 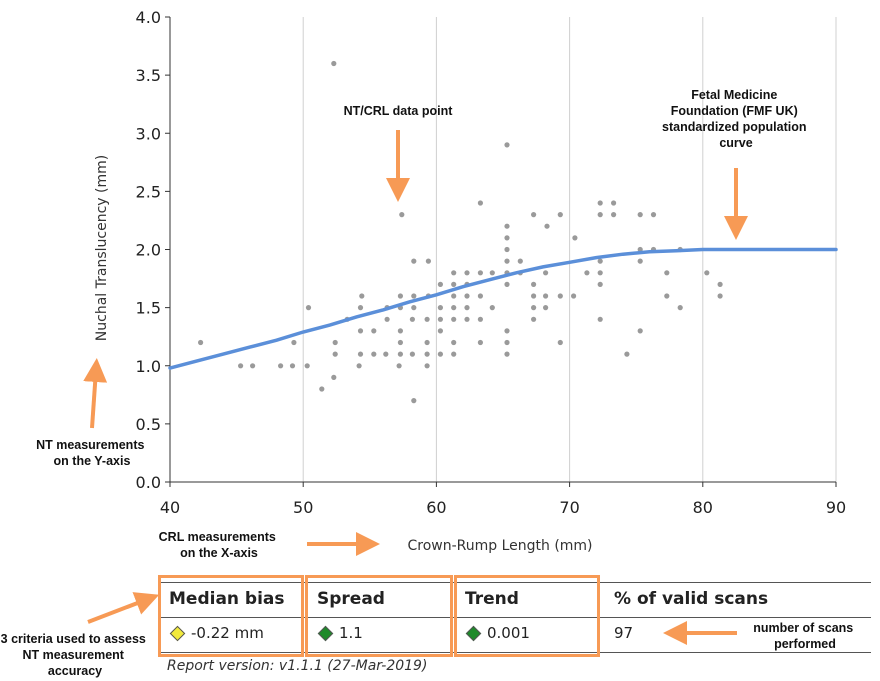 I want to click on y-annotation-line-2: on the Y-axis, so click(x=92, y=461).